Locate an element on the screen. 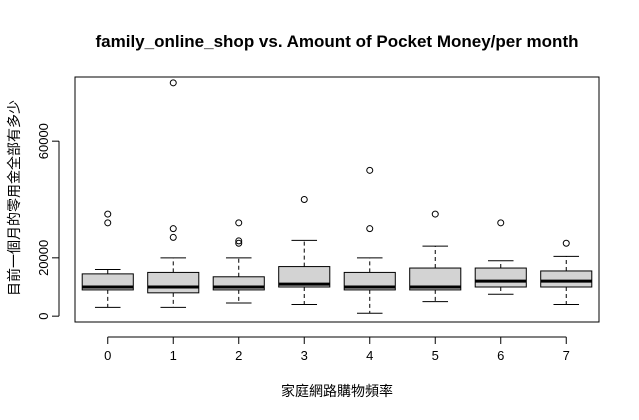 This screenshot has height=420, width=639. x-axis: 0 1 2 3 4 5 6 7 is located at coordinates (337, 349).